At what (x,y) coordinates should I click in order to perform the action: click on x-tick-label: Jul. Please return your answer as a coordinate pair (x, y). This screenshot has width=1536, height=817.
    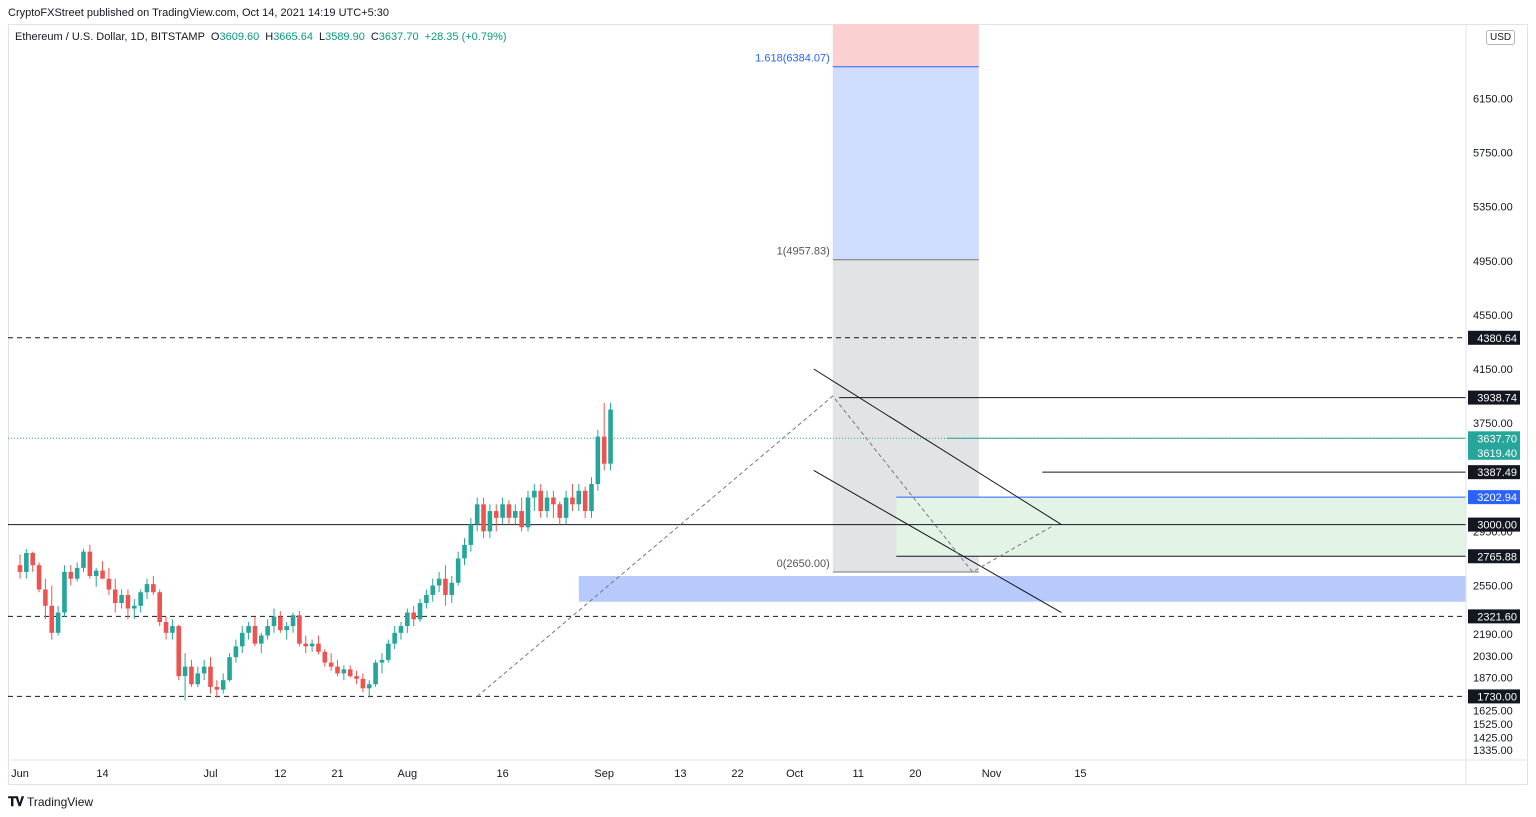
    Looking at the image, I should click on (210, 774).